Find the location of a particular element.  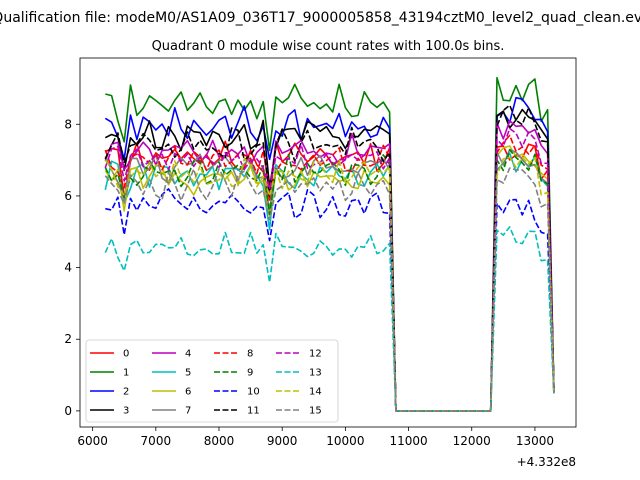

legend-label-7: 7 is located at coordinates (188, 411).